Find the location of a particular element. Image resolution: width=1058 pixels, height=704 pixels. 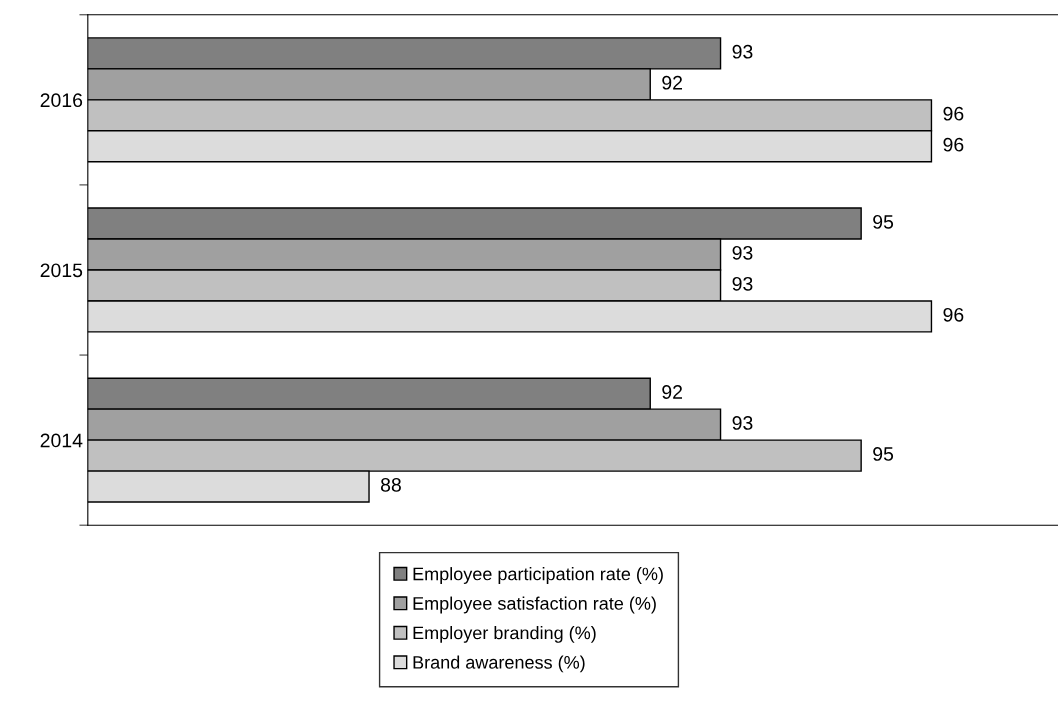

y-tick-label: 2016 is located at coordinates (61, 100).